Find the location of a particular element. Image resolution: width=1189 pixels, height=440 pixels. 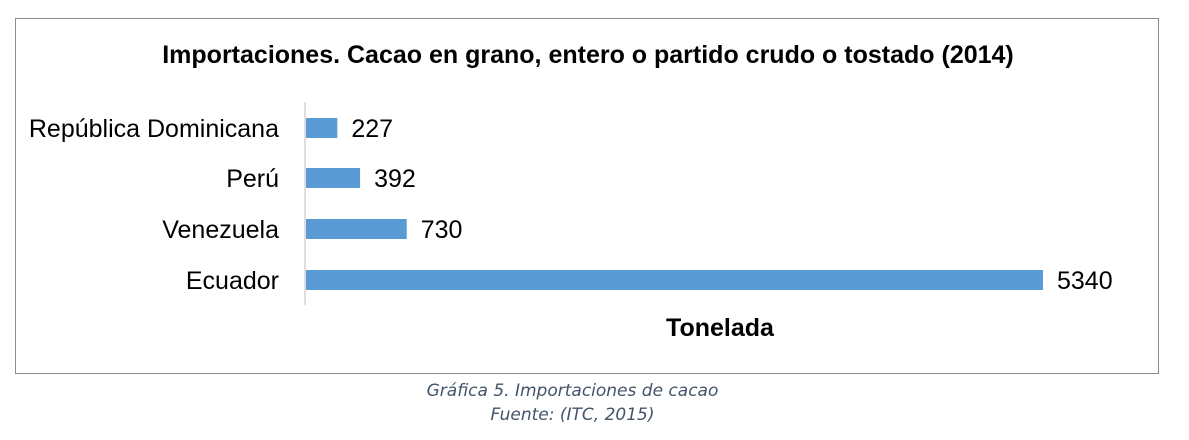

category-label: Venezuela is located at coordinates (220, 230).